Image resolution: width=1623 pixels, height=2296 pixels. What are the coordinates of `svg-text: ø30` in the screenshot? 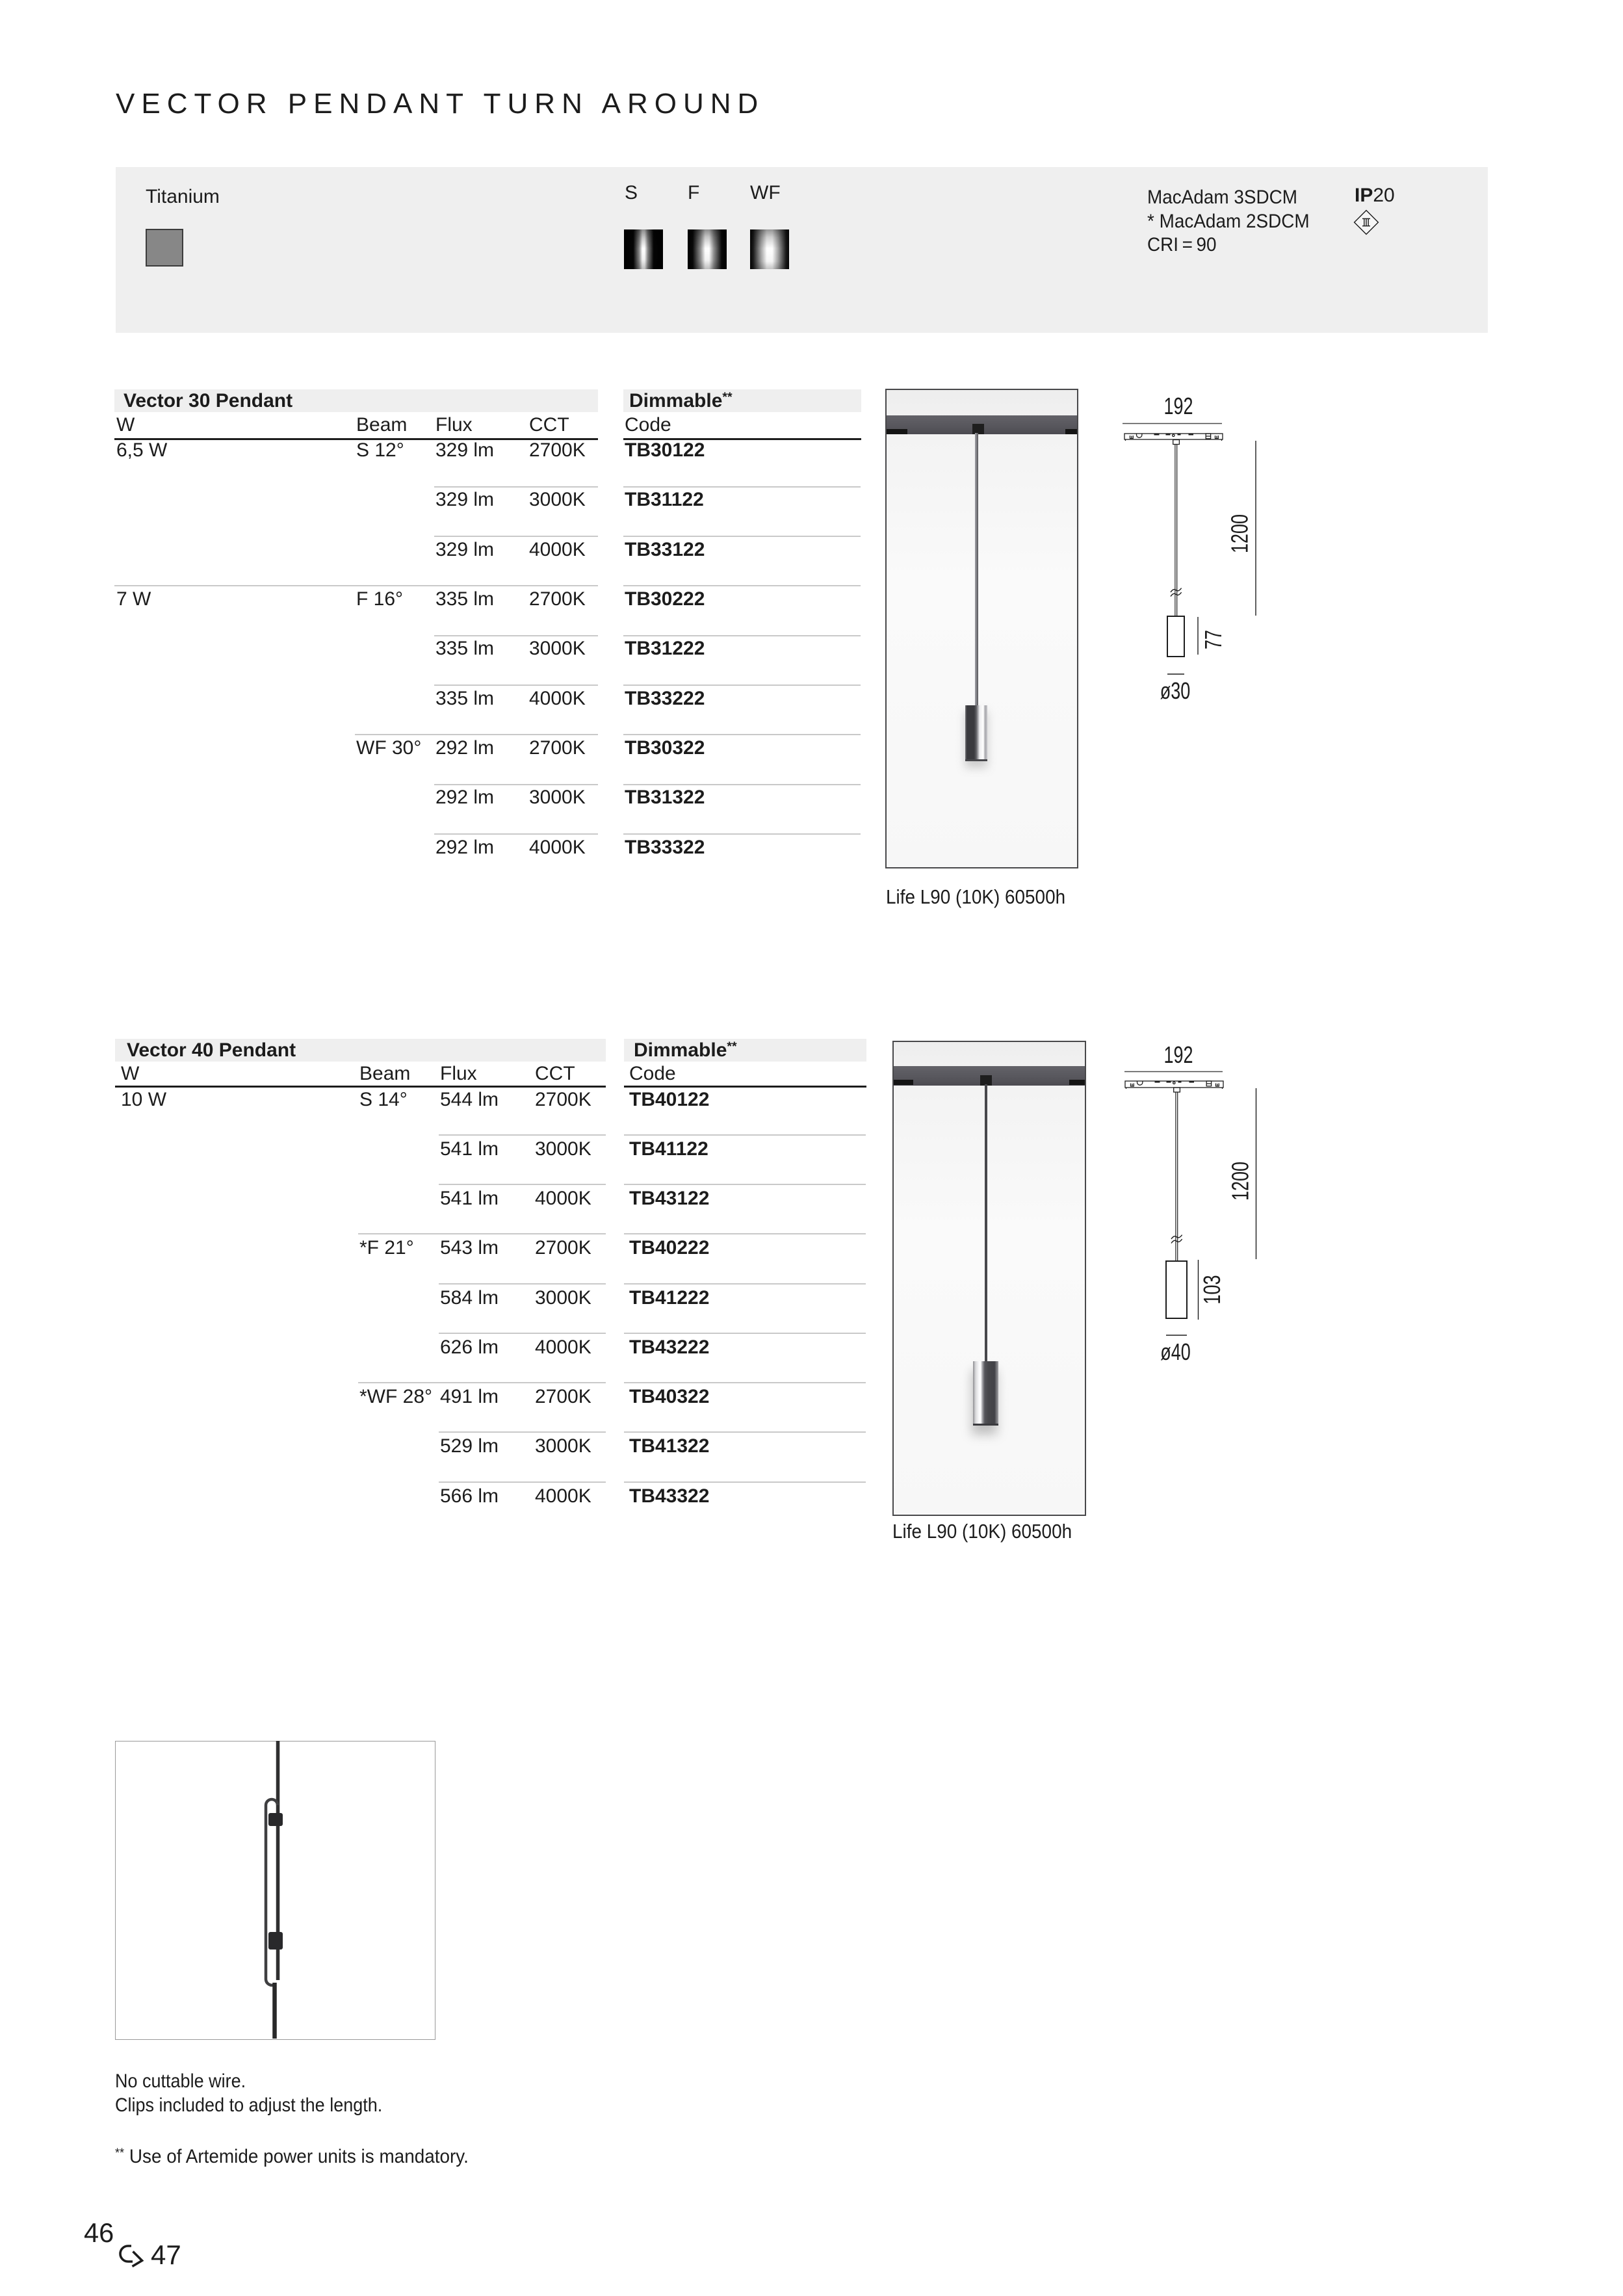 It's located at (1175, 690).